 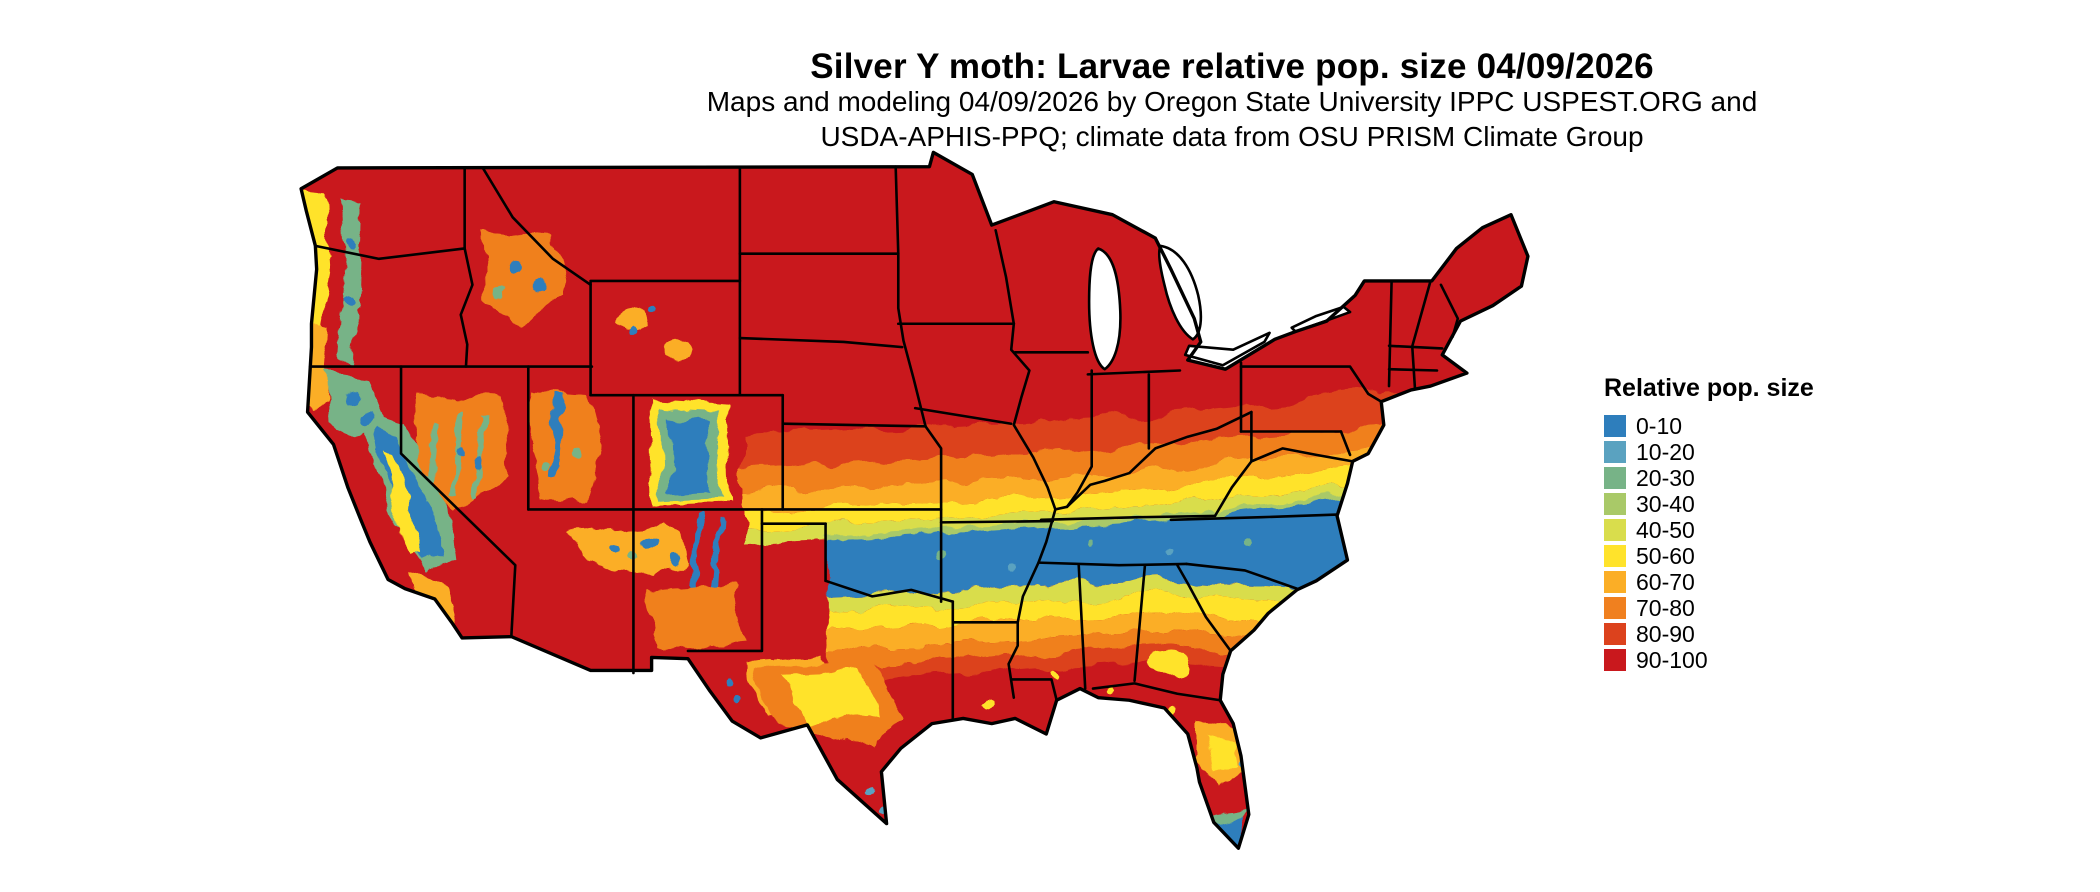 I want to click on legend-row: 20-30, so click(x=1709, y=478).